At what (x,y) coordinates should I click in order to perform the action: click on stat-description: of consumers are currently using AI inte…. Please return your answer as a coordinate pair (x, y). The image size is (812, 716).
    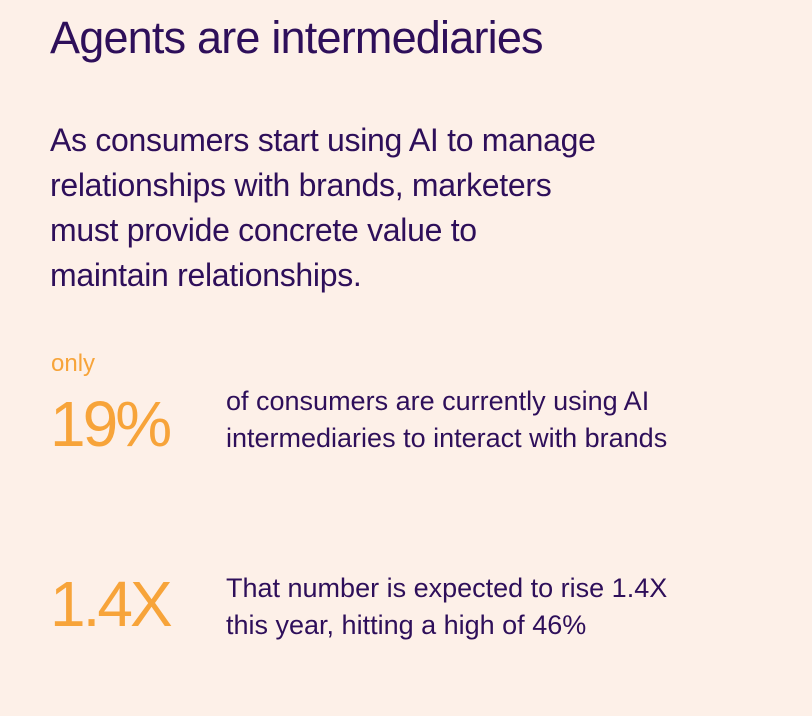
    Looking at the image, I should click on (446, 420).